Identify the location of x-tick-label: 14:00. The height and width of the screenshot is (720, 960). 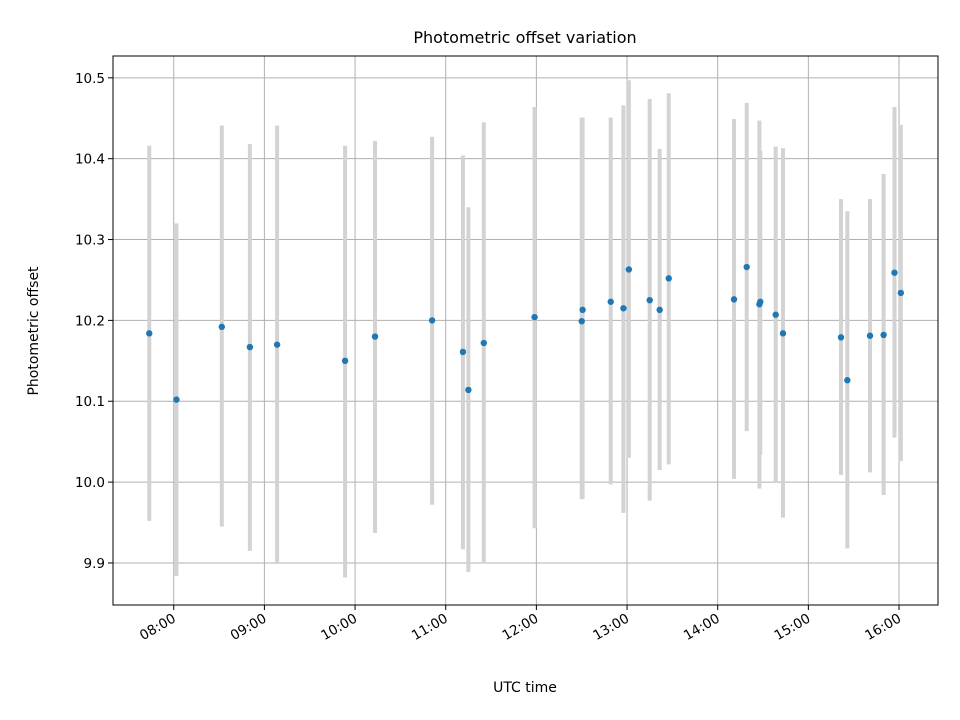
(702, 627).